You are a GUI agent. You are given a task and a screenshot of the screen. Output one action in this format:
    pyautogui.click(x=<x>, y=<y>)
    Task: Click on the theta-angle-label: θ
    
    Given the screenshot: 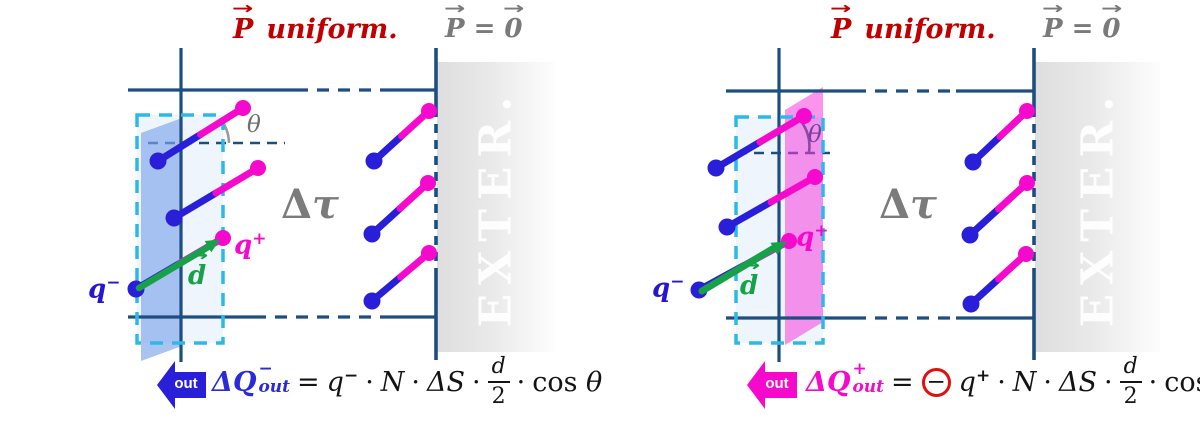 What is the action you would take?
    pyautogui.click(x=254, y=125)
    